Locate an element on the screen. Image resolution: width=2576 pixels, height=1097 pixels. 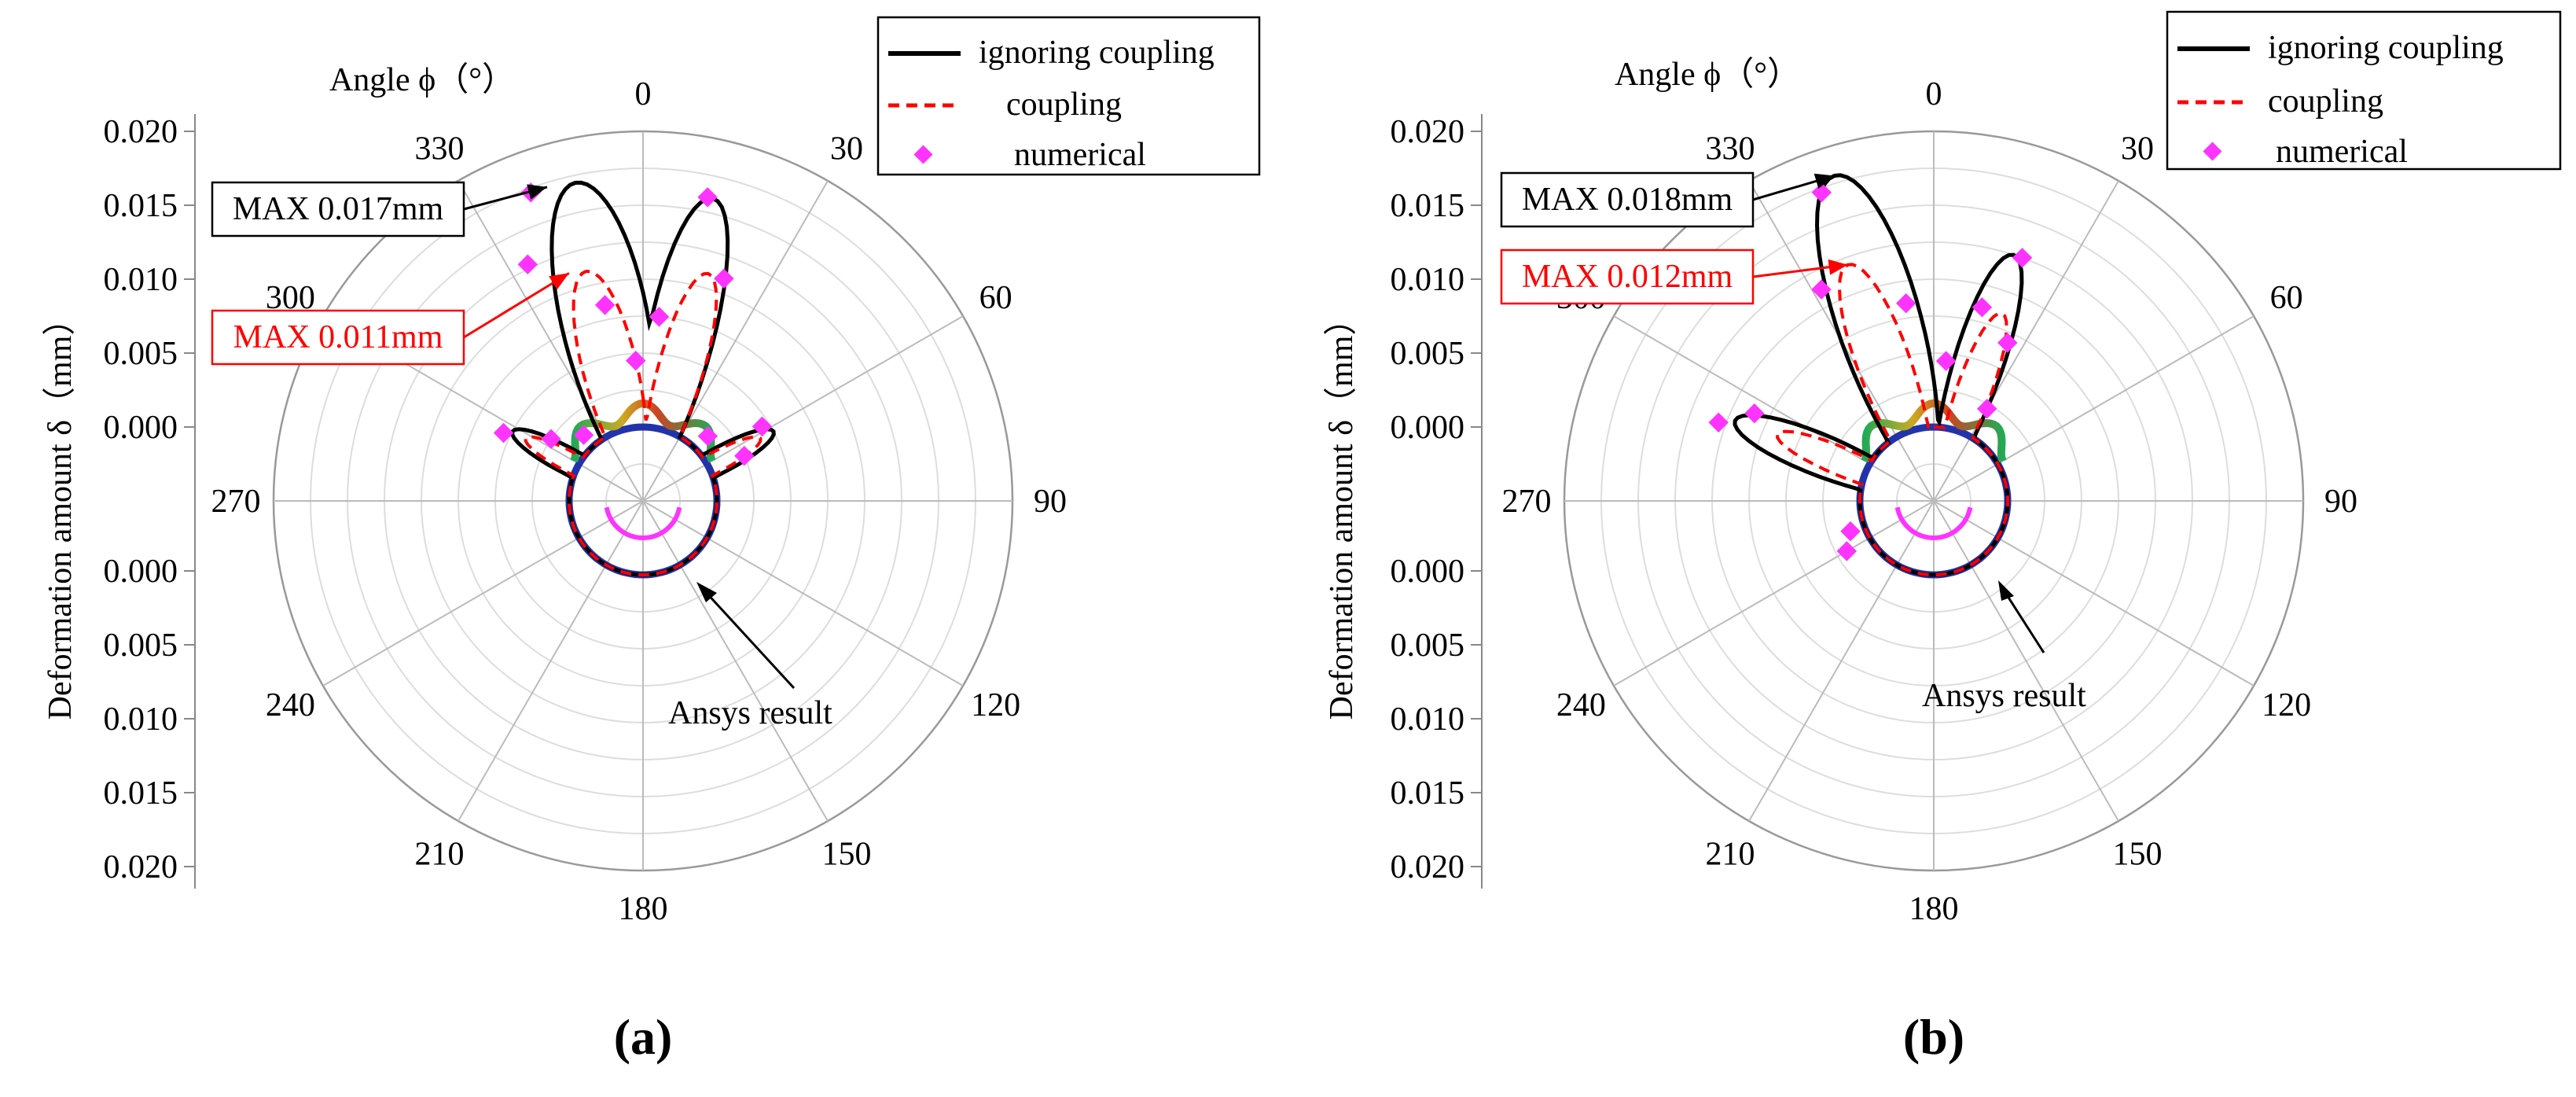
angle-tick-label: 330 is located at coordinates (1731, 149).